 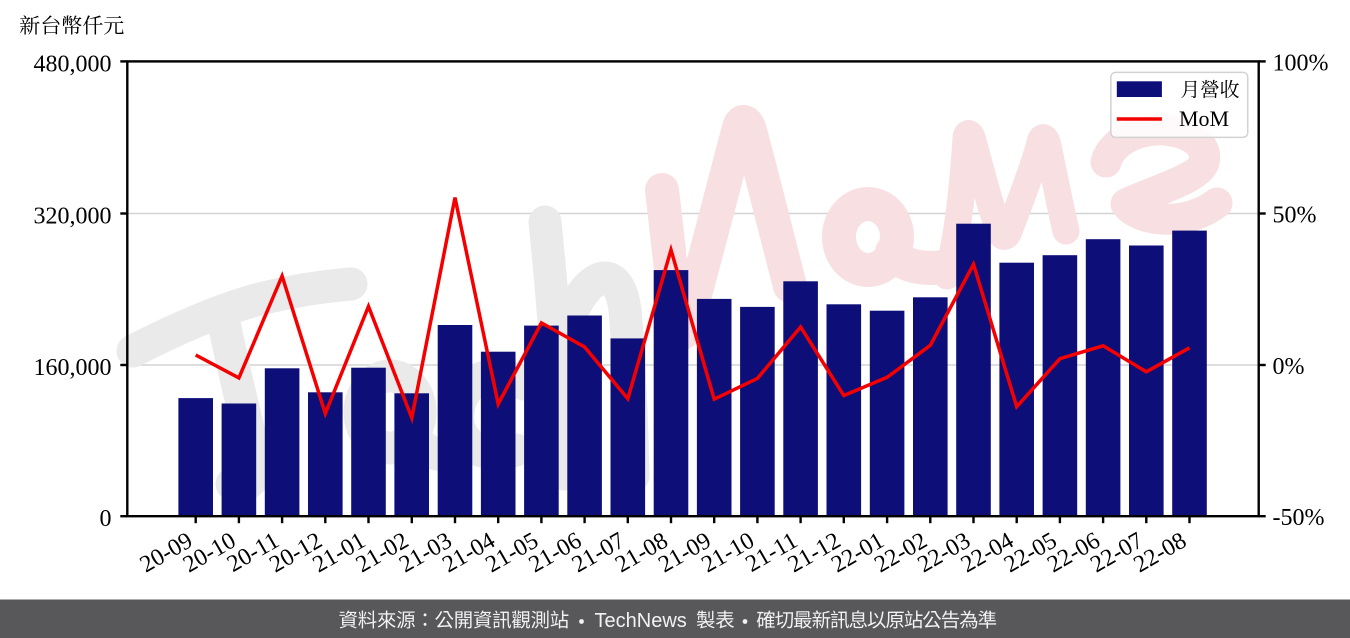 What do you see at coordinates (1204, 118) in the screenshot?
I see `svg-text: MoM` at bounding box center [1204, 118].